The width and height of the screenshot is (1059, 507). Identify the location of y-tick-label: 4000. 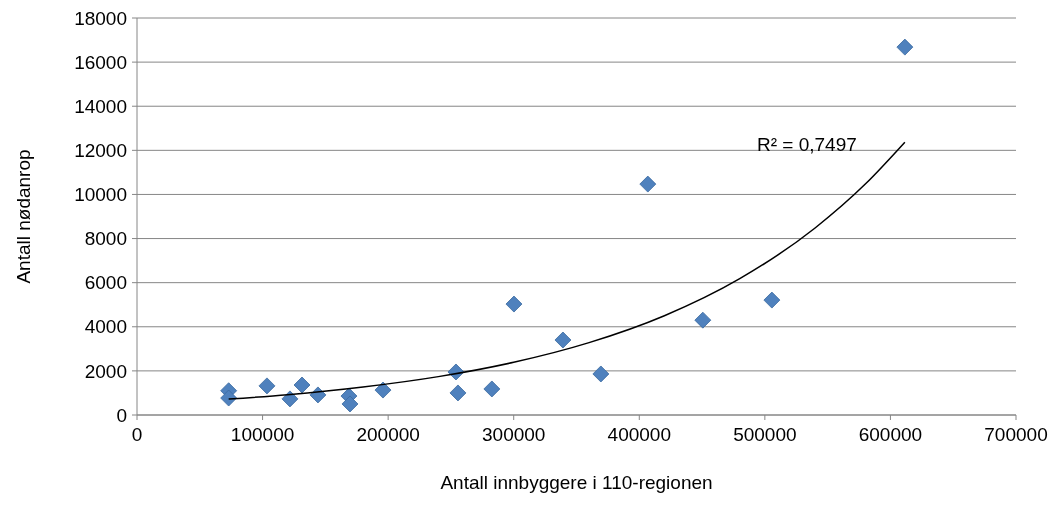
(105, 327).